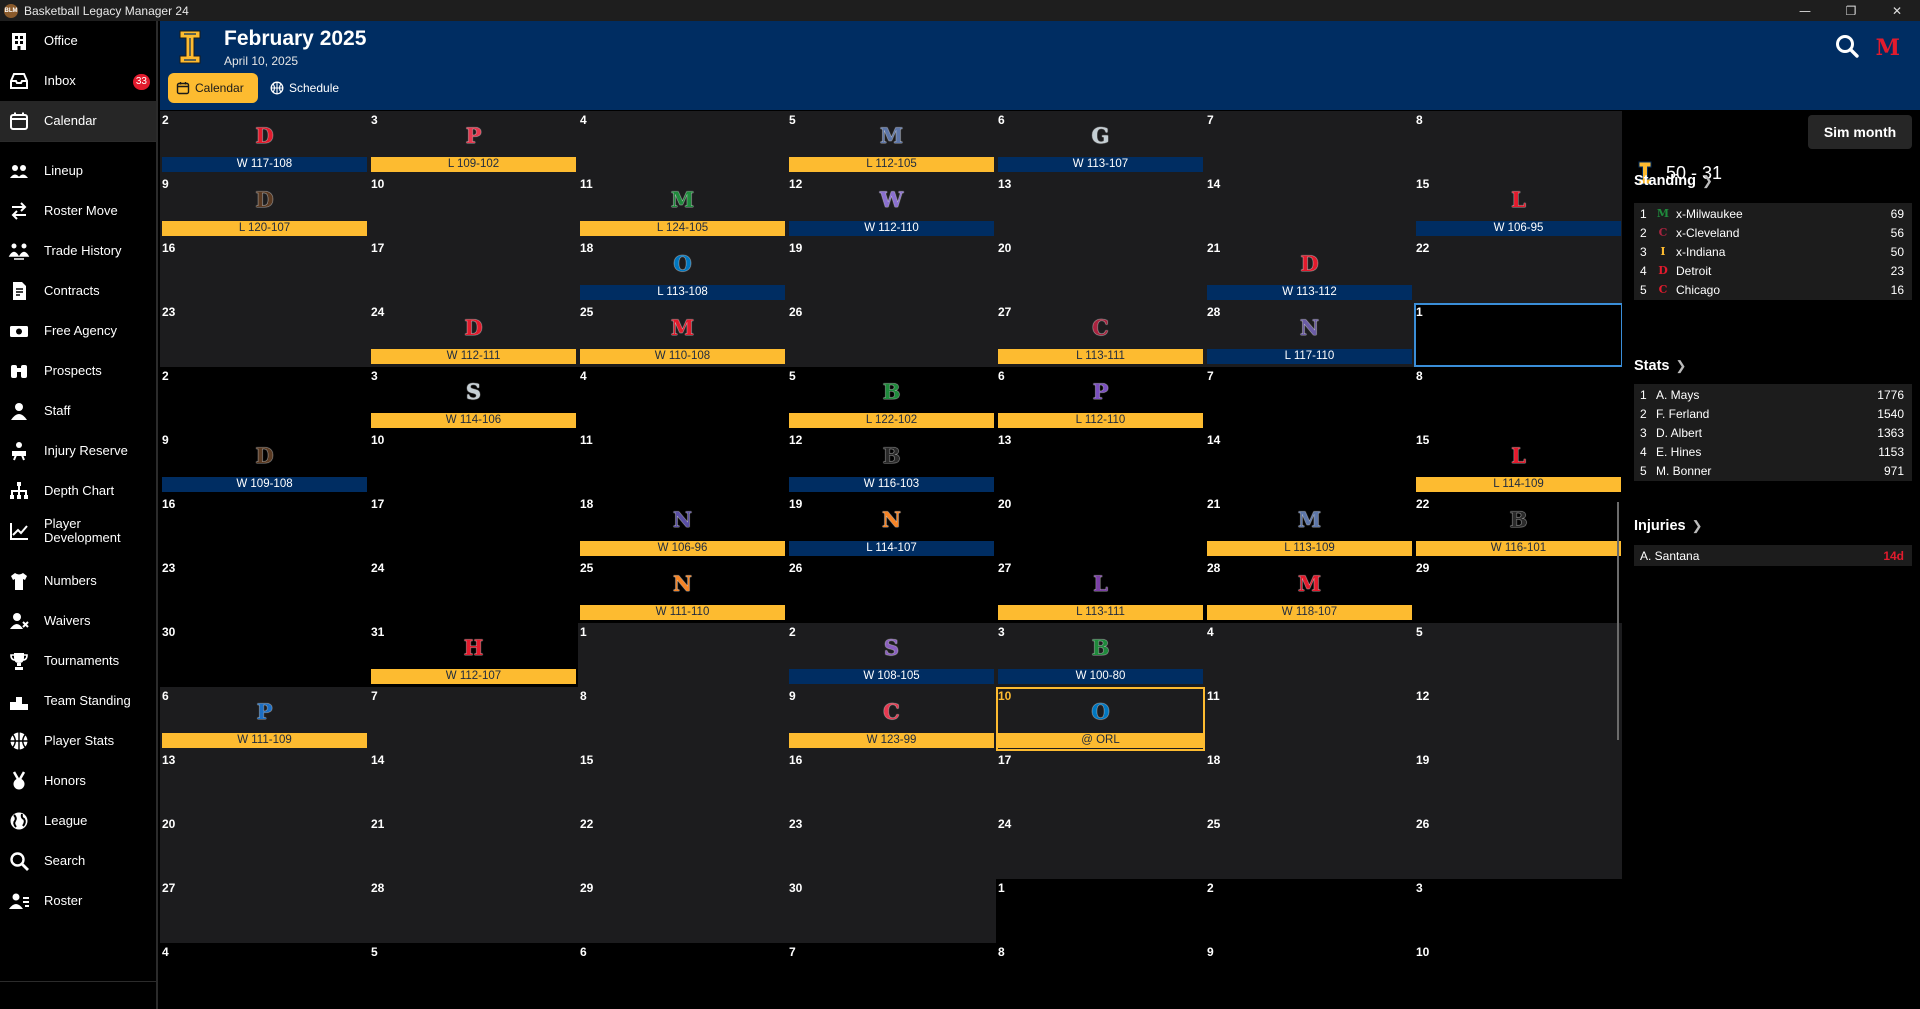  I want to click on sidebar-item-waivers: Waivers, so click(78, 621).